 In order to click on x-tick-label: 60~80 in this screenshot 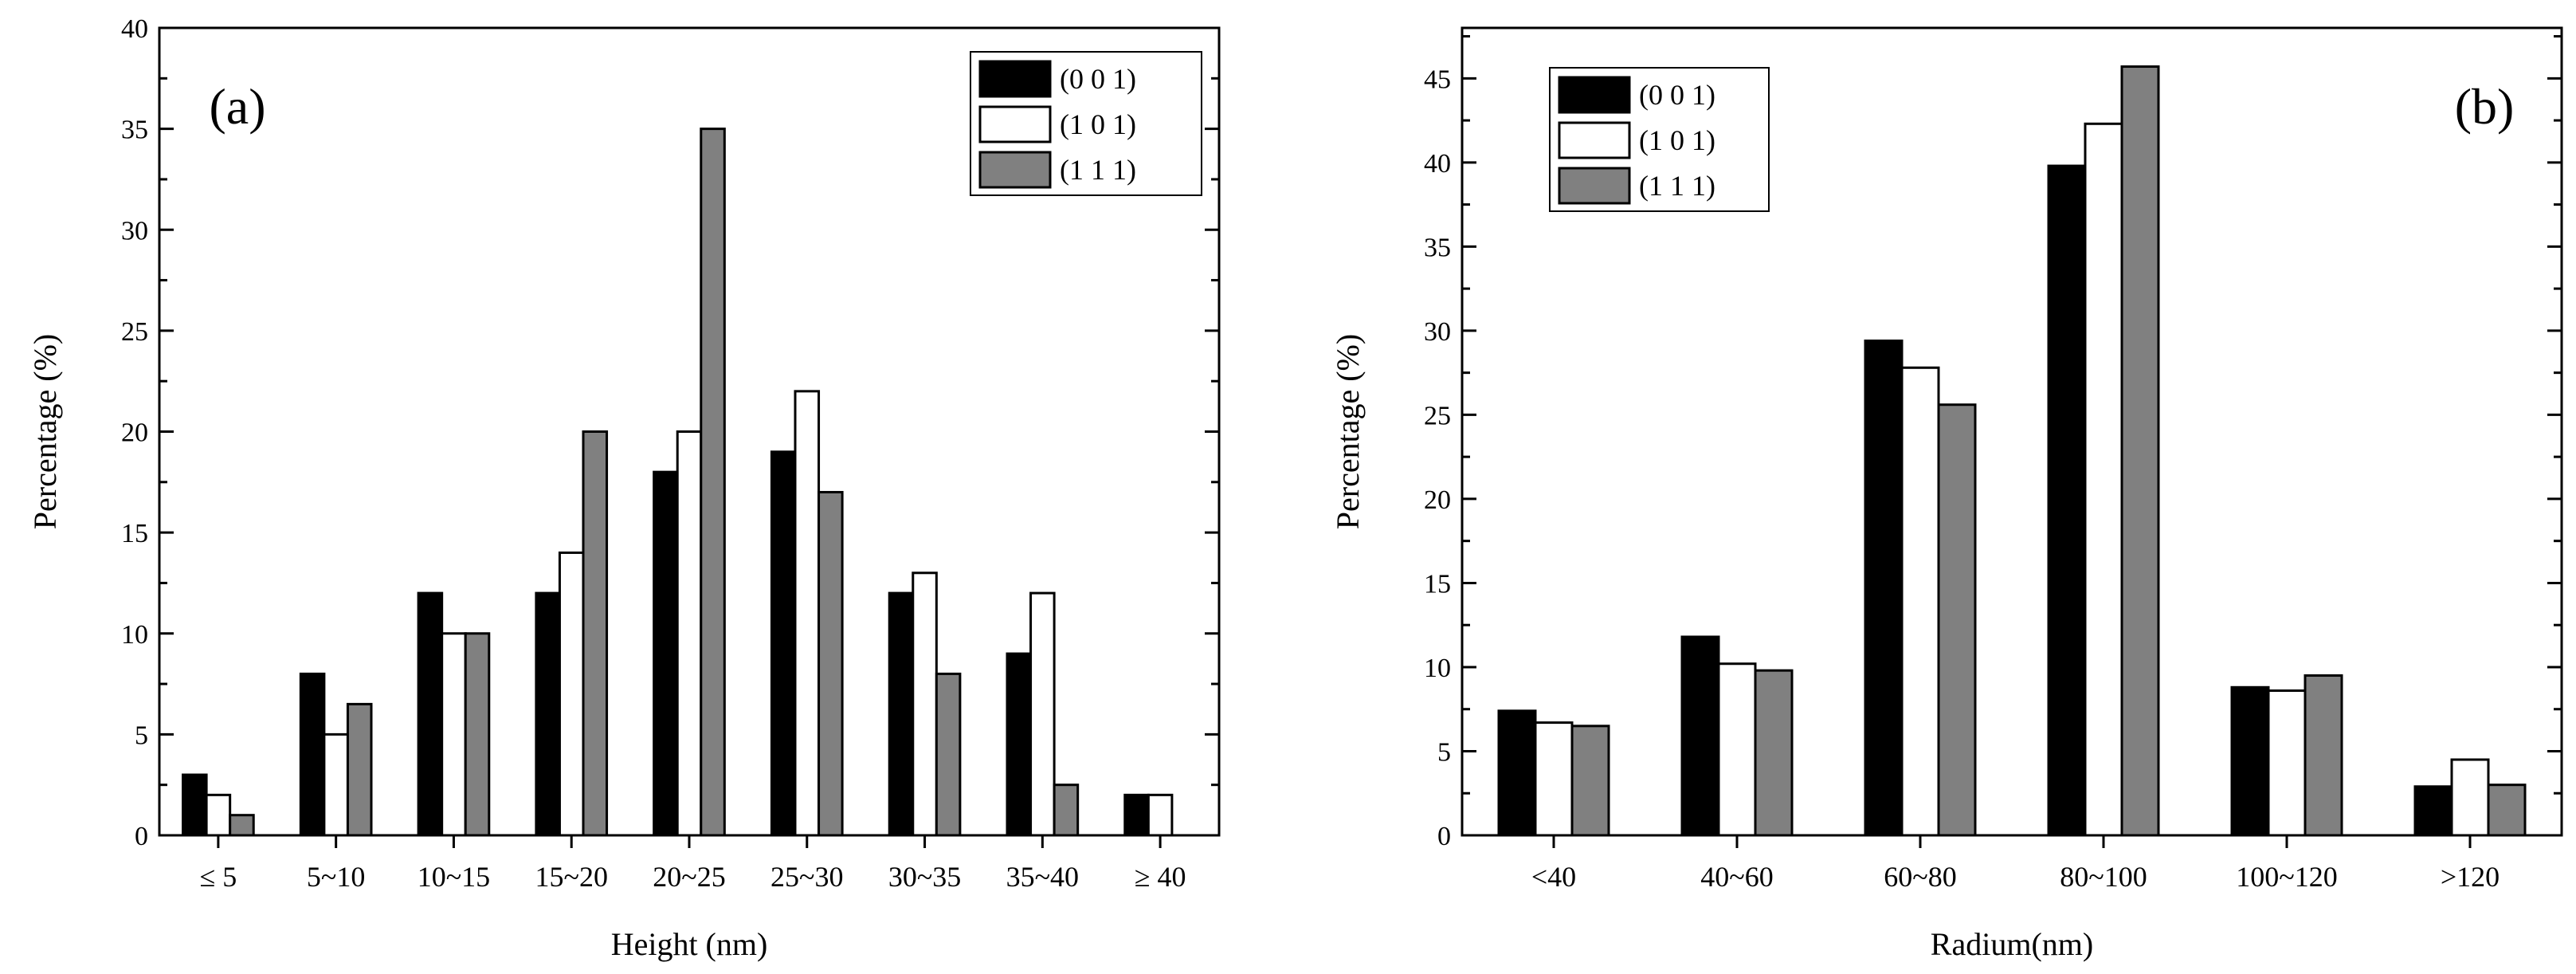, I will do `click(1920, 877)`.